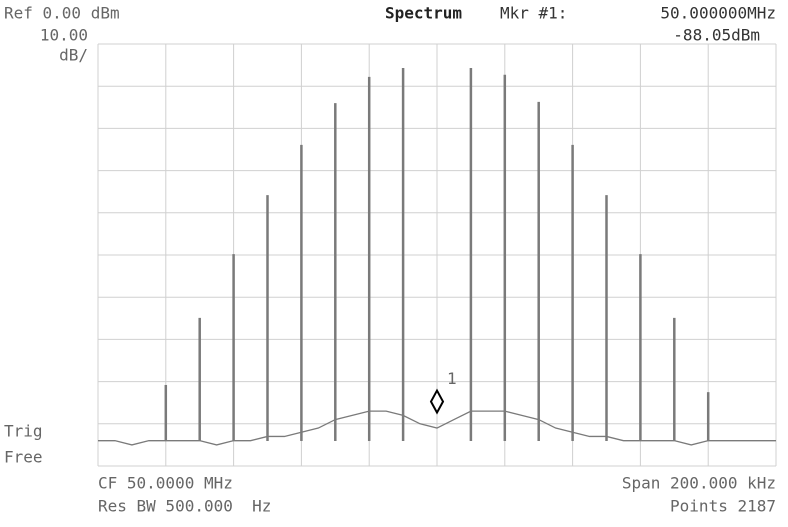  I want to click on scale-value: 10.00, so click(64, 35).